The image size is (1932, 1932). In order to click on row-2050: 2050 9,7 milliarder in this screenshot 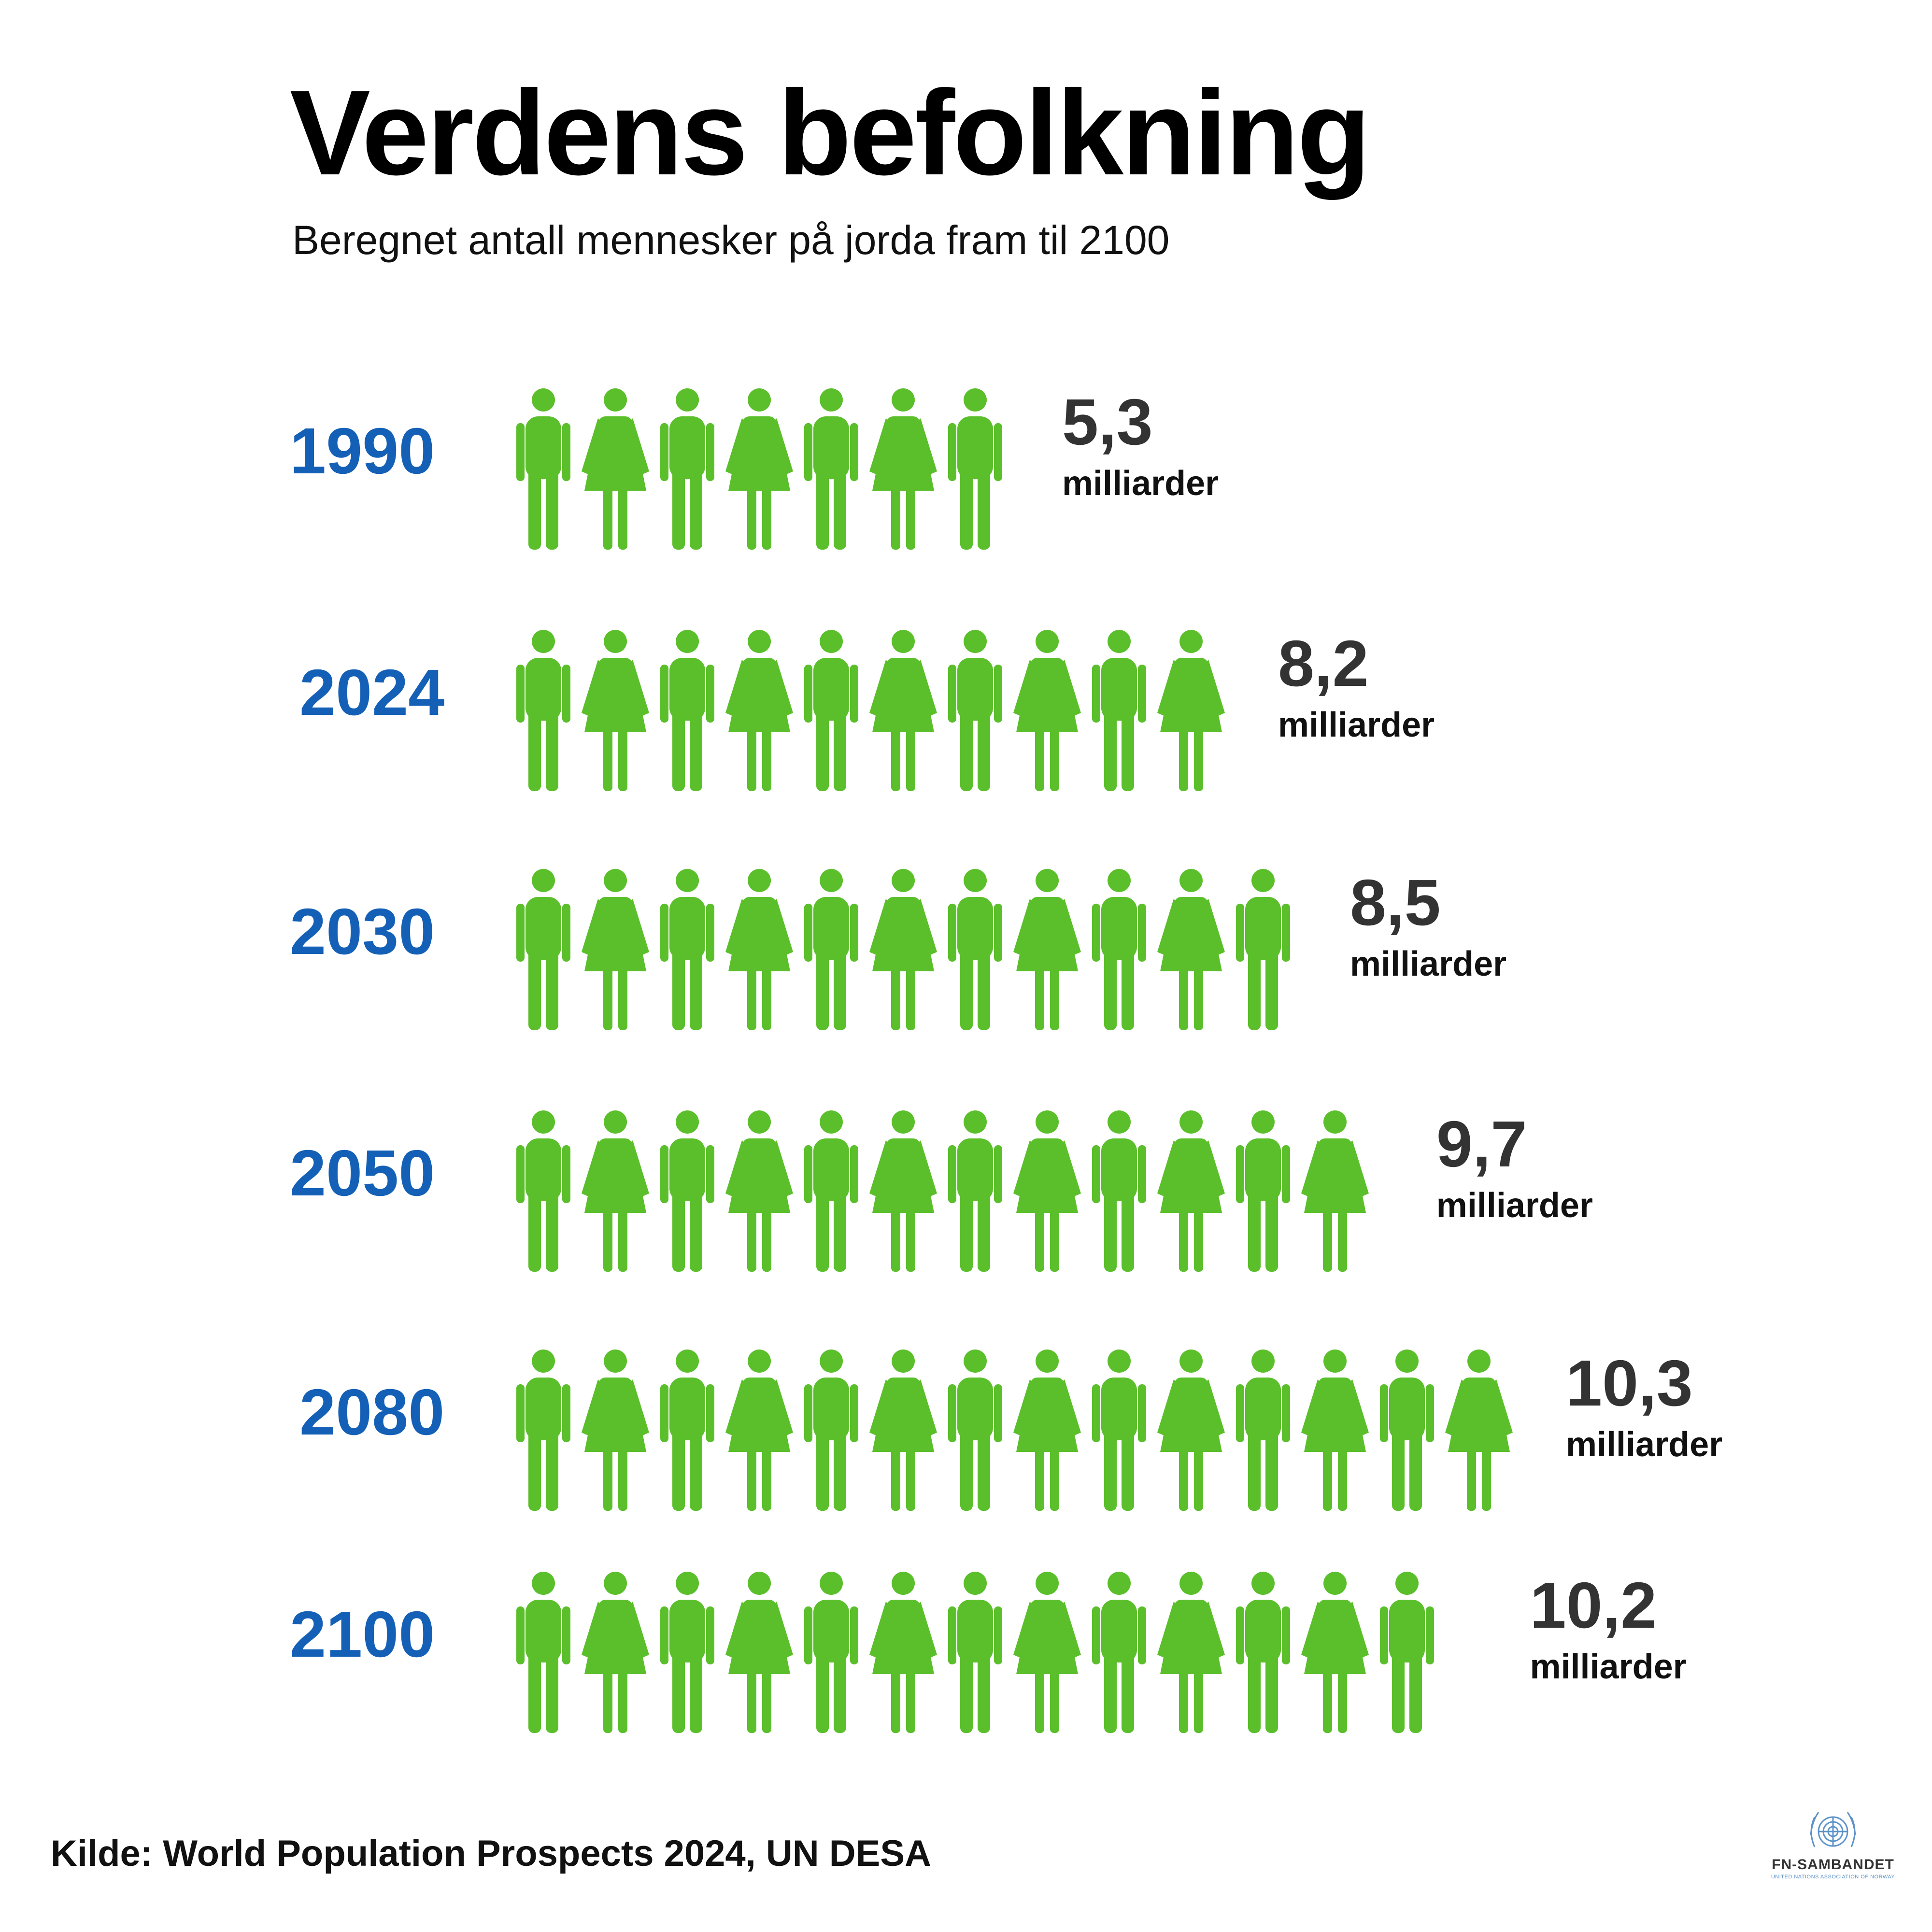, I will do `click(941, 1190)`.